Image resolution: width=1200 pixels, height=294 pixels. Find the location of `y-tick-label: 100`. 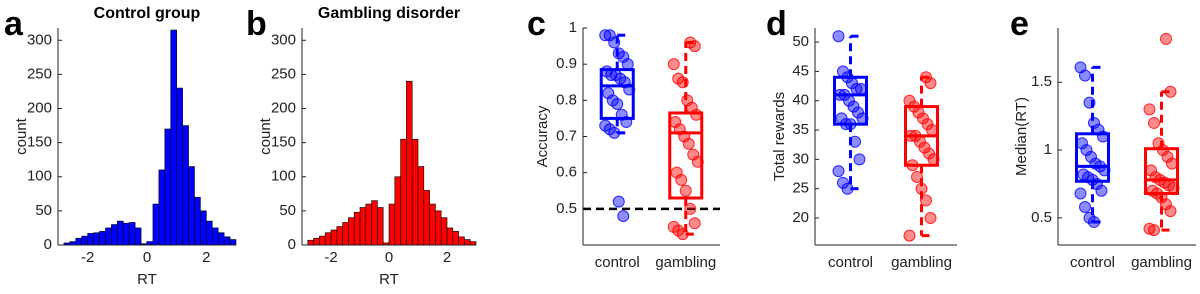

y-tick-label: 100 is located at coordinates (39, 176).